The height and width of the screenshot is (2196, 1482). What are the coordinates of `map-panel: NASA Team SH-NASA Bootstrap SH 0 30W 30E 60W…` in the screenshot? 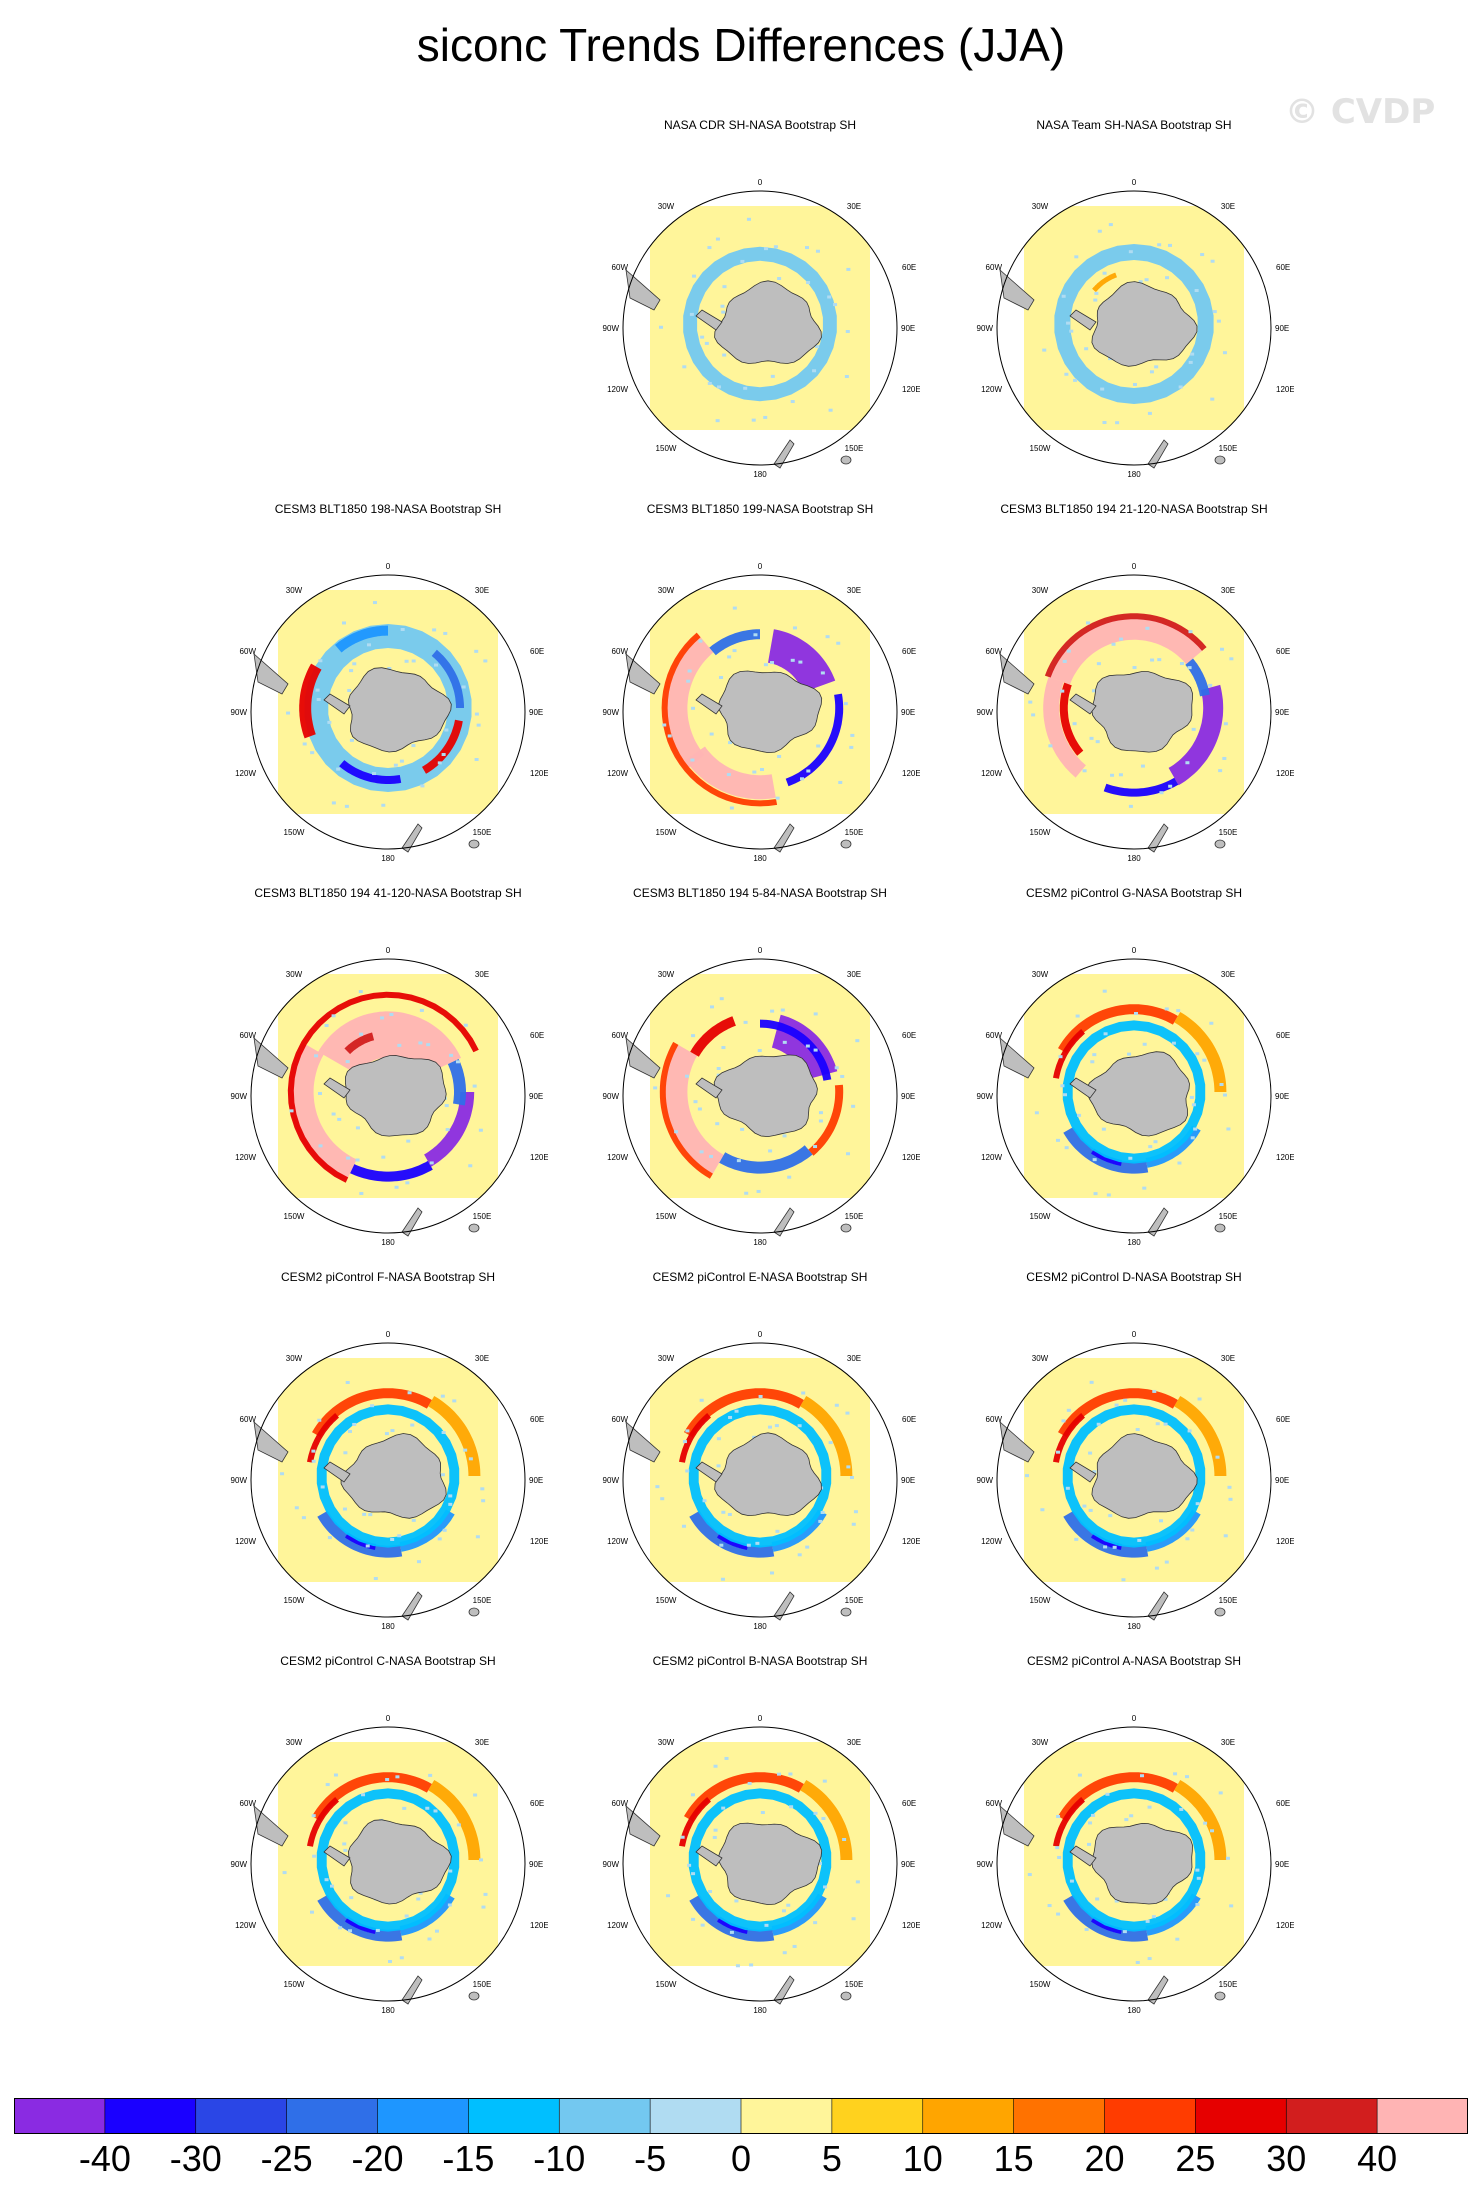 It's located at (1134, 313).